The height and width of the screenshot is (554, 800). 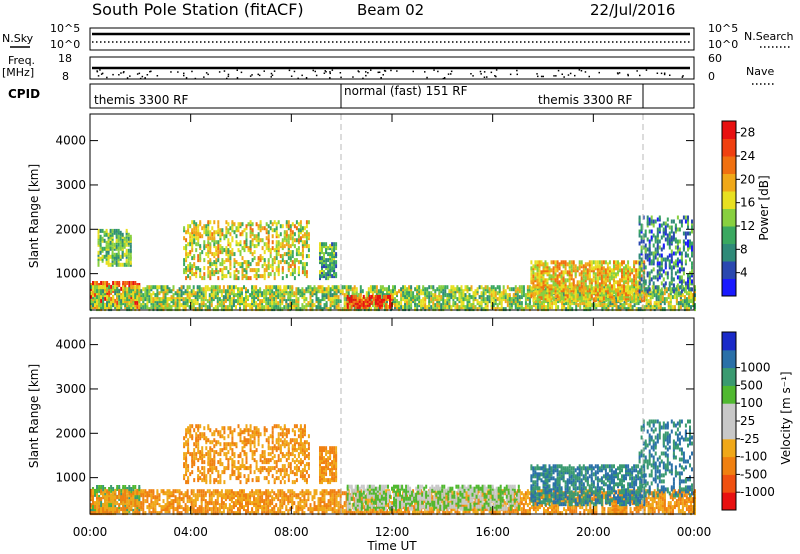 What do you see at coordinates (24, 94) in the screenshot?
I see `cpid-label: CPID` at bounding box center [24, 94].